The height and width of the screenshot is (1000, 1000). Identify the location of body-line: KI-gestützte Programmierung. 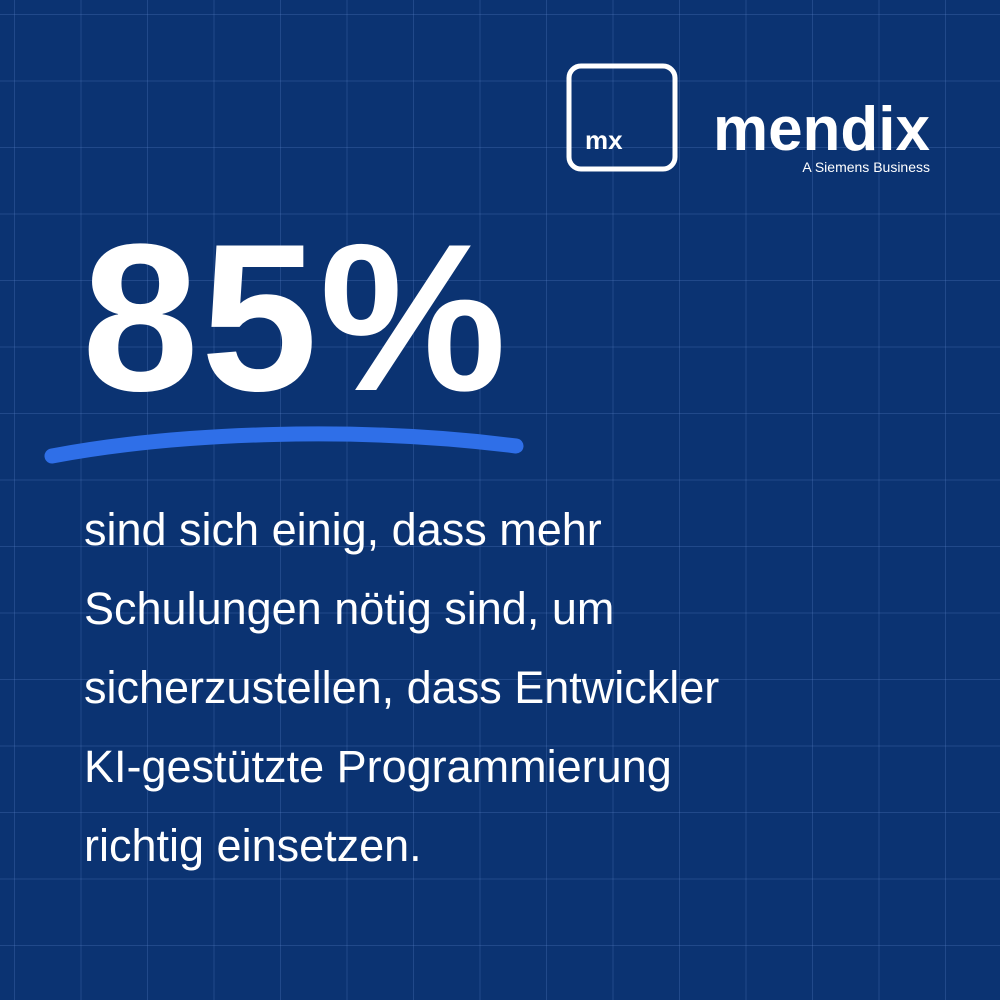
(378, 766).